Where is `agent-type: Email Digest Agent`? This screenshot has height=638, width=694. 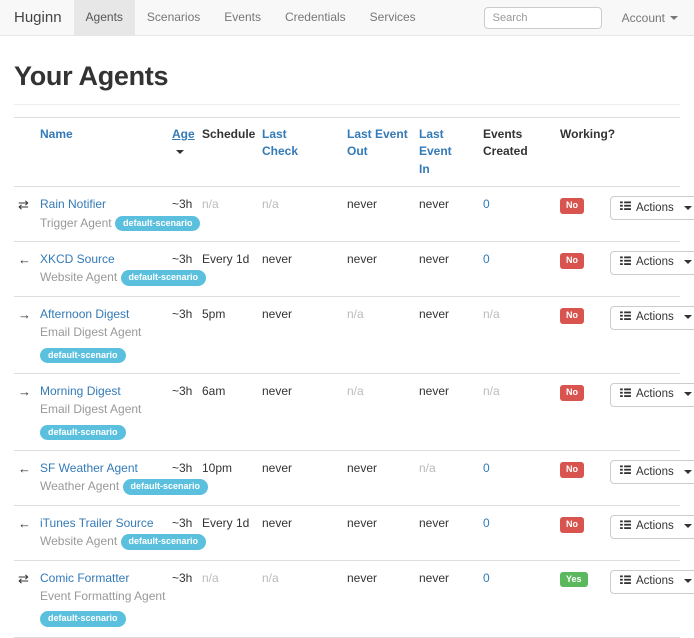 agent-type: Email Digest Agent is located at coordinates (91, 409).